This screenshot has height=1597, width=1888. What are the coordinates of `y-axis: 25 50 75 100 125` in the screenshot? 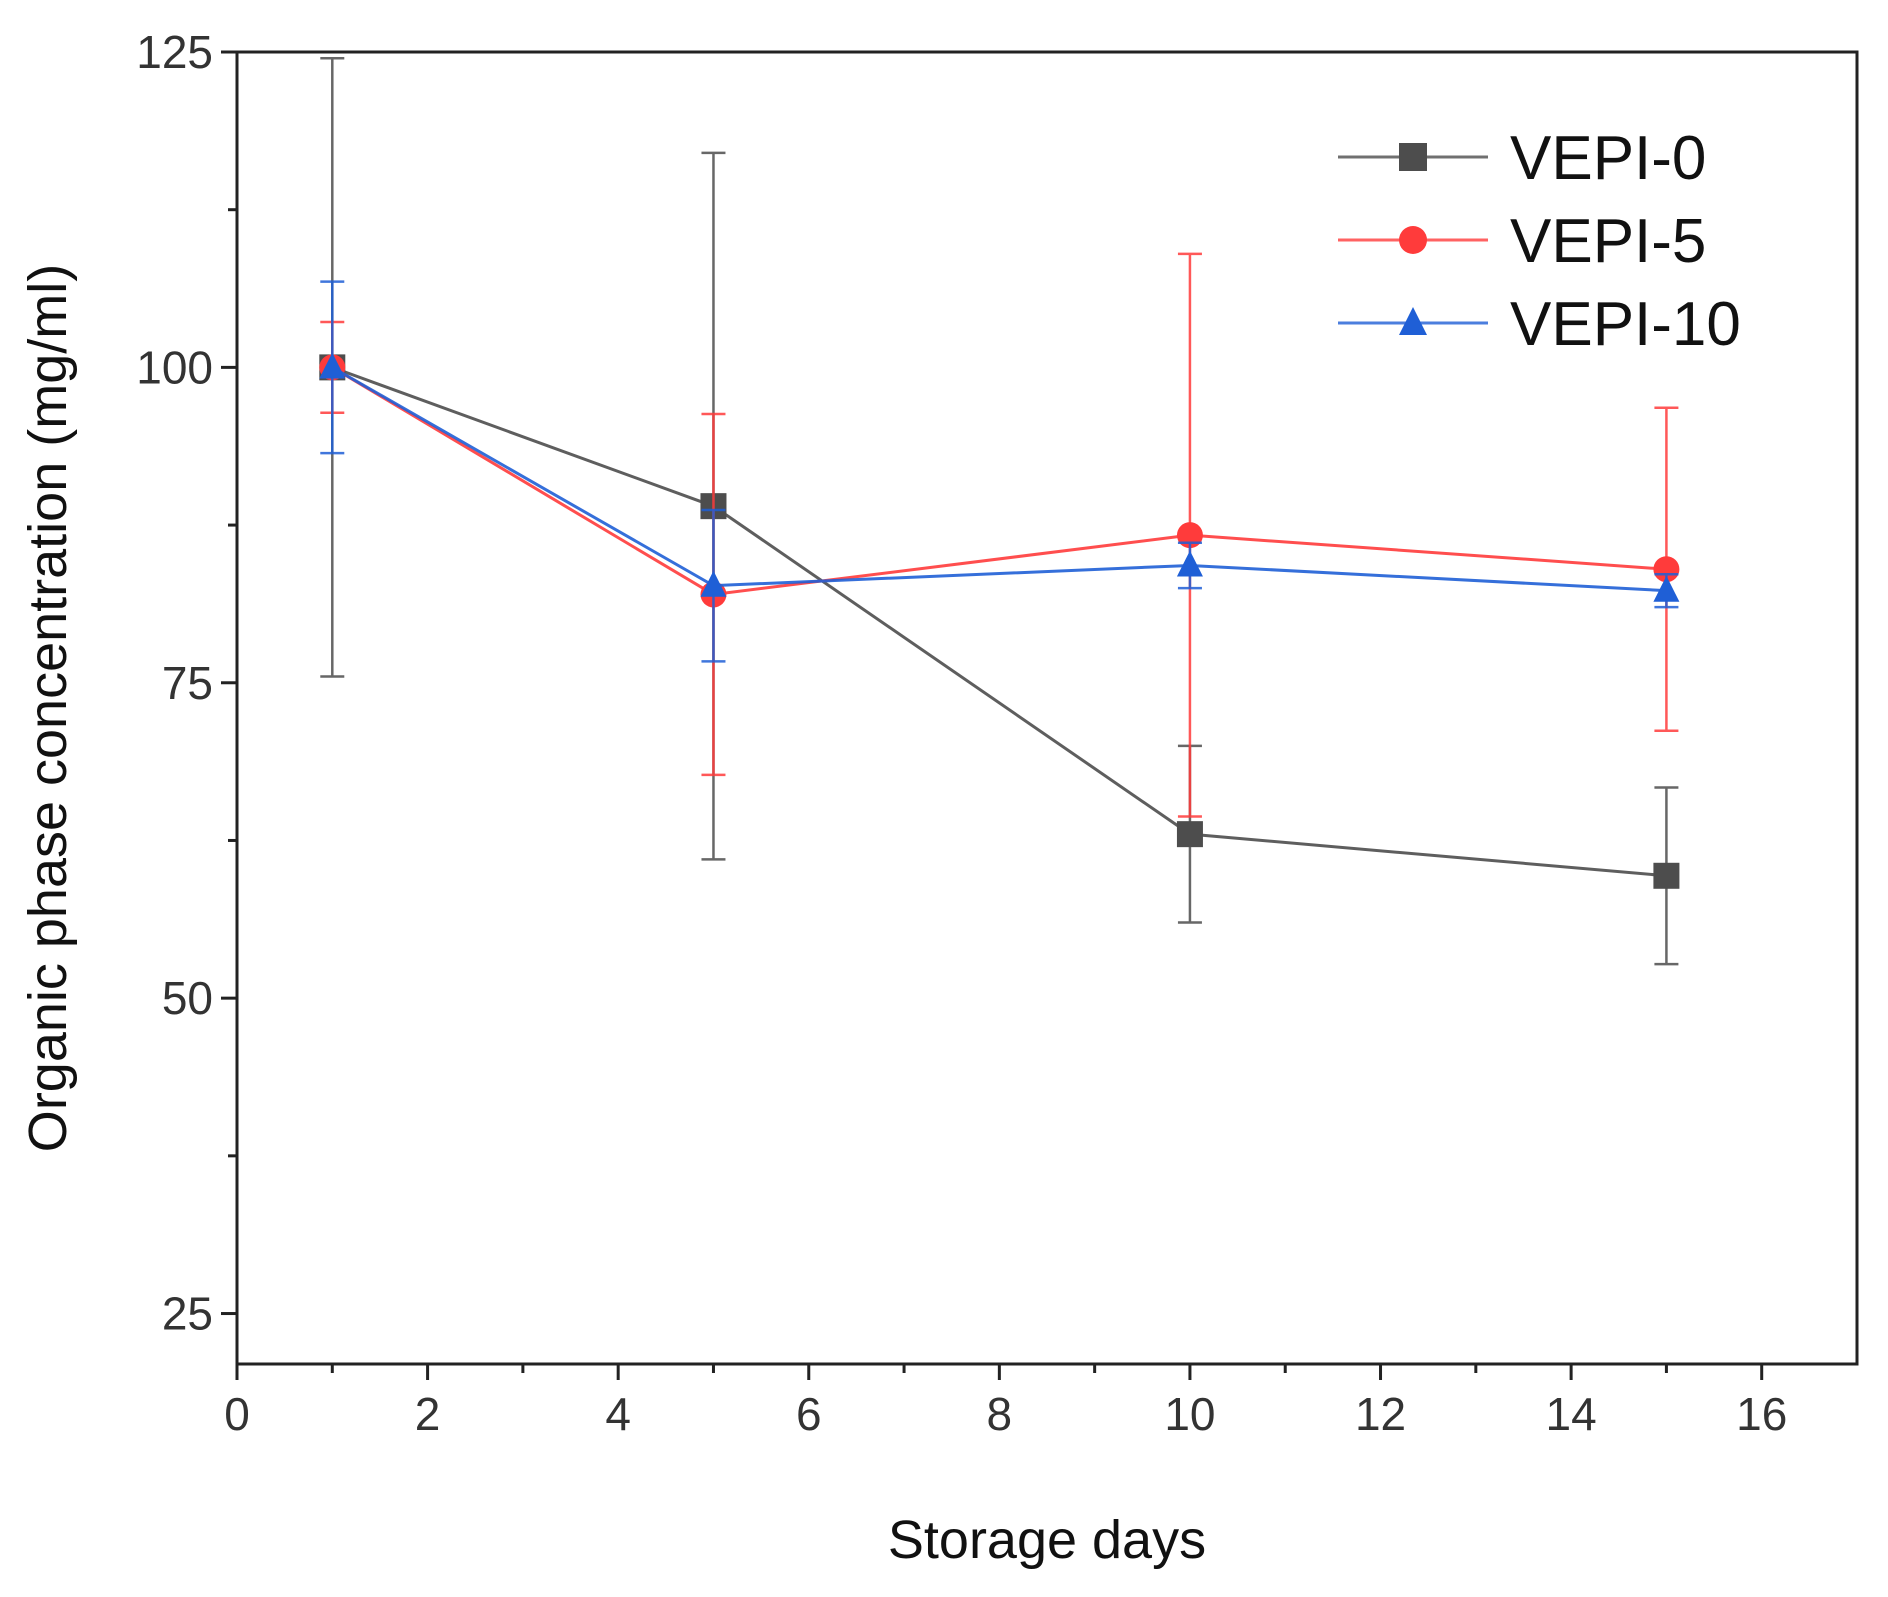 It's located at (186, 683).